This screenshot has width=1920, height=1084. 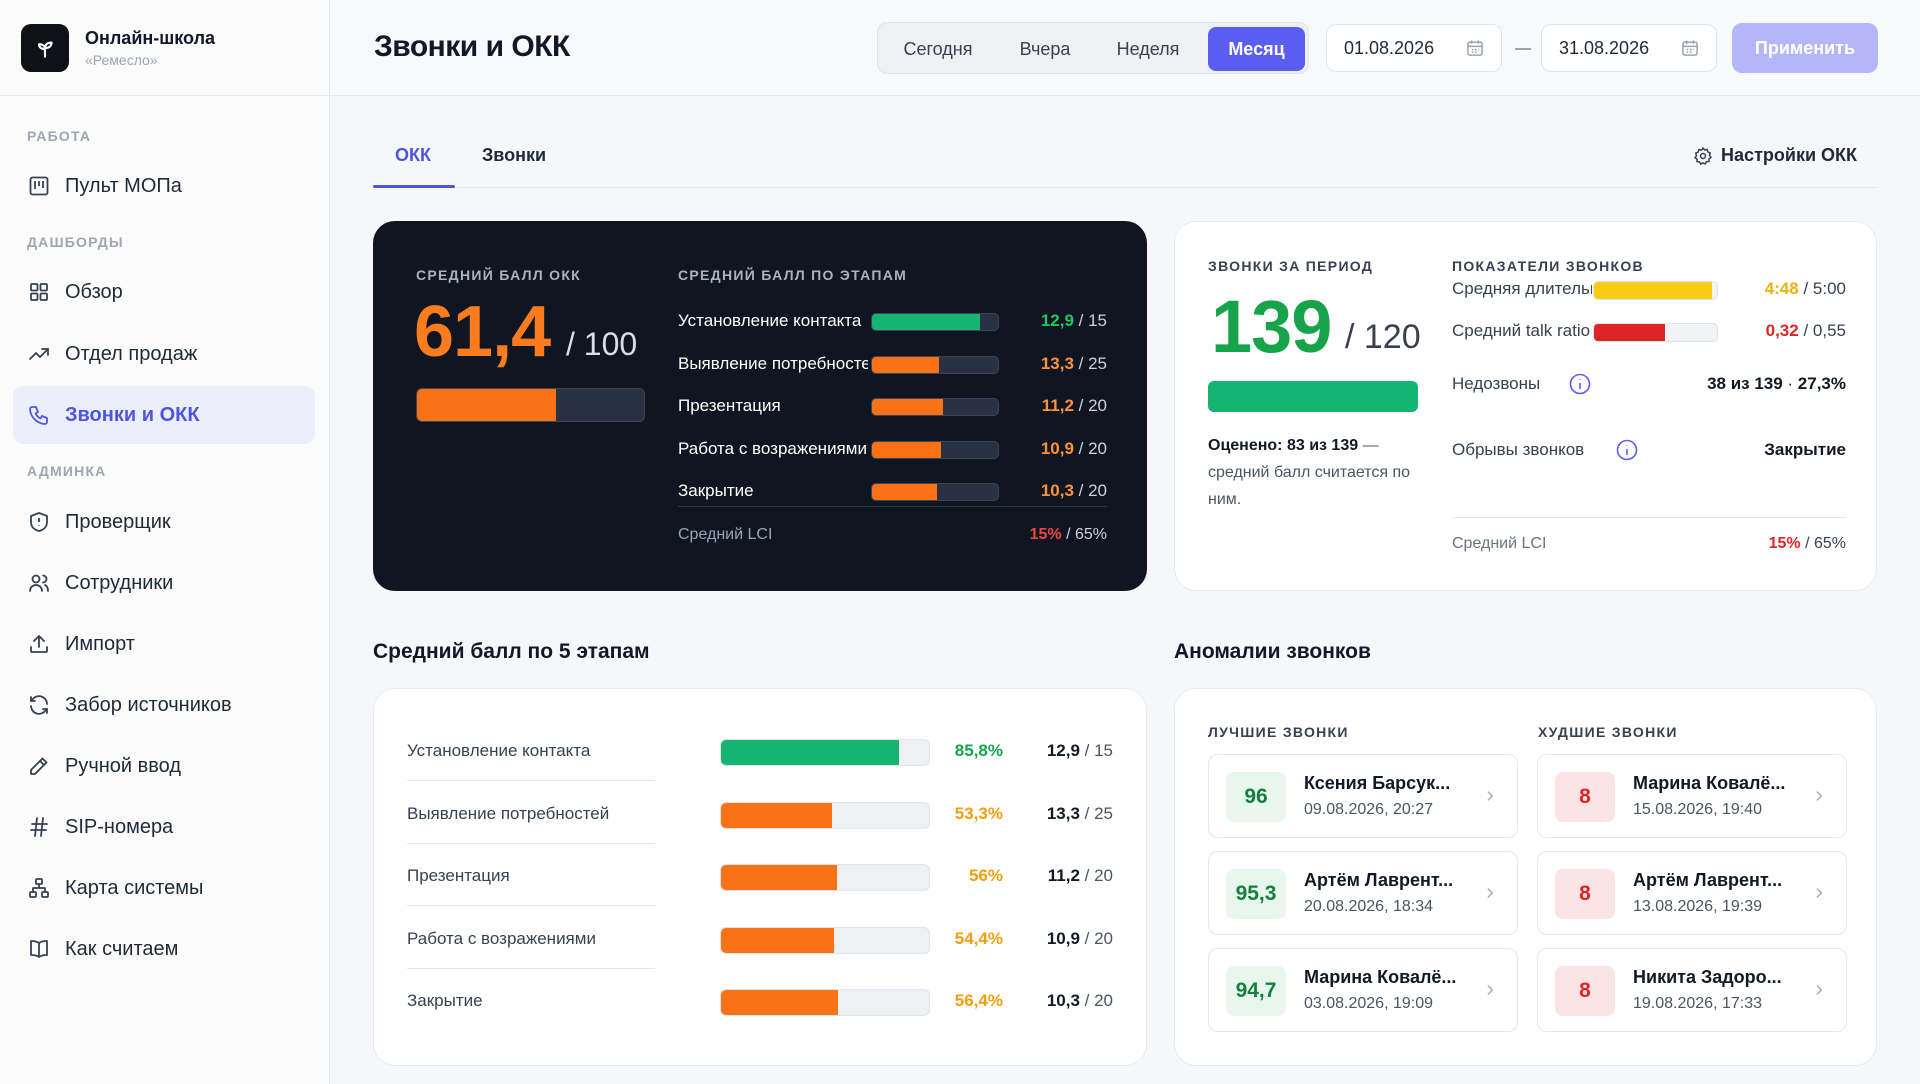 What do you see at coordinates (1824, 330) in the screenshot?
I see `metric-target: / 0,55` at bounding box center [1824, 330].